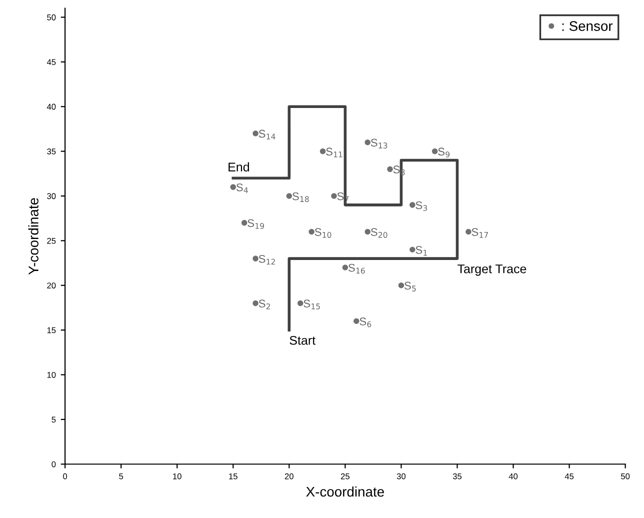  Describe the element at coordinates (51, 330) in the screenshot. I see `y-tick-label: 15` at that location.